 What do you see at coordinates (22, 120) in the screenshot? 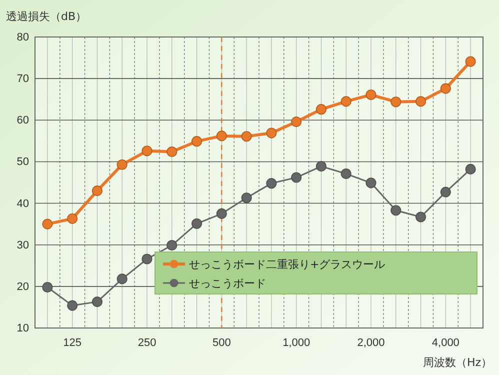
I see `y-tick-label: 60` at bounding box center [22, 120].